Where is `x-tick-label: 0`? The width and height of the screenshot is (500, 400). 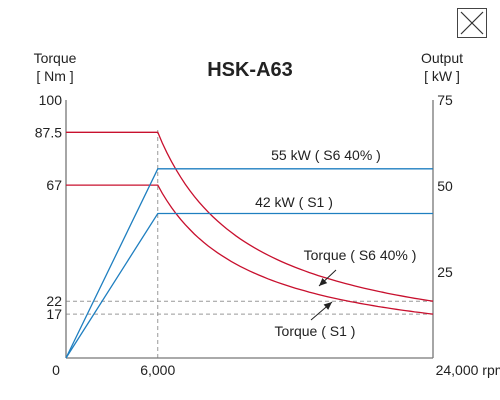
x-tick-label: 0 is located at coordinates (56, 370).